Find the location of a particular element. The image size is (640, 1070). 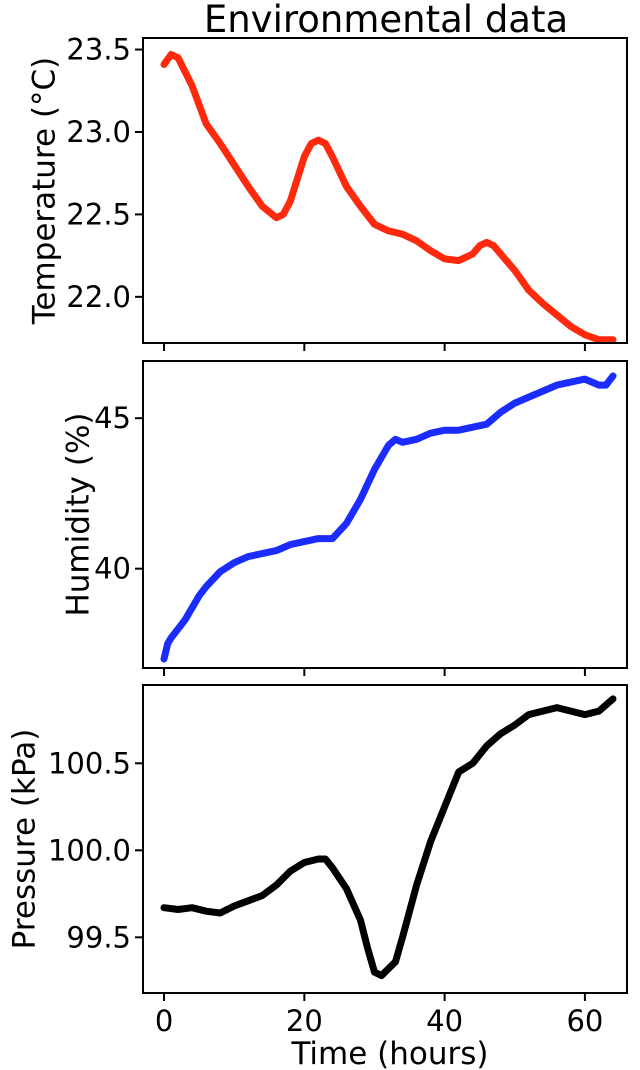

pressure-x-tick-label: 60 is located at coordinates (584, 1021).